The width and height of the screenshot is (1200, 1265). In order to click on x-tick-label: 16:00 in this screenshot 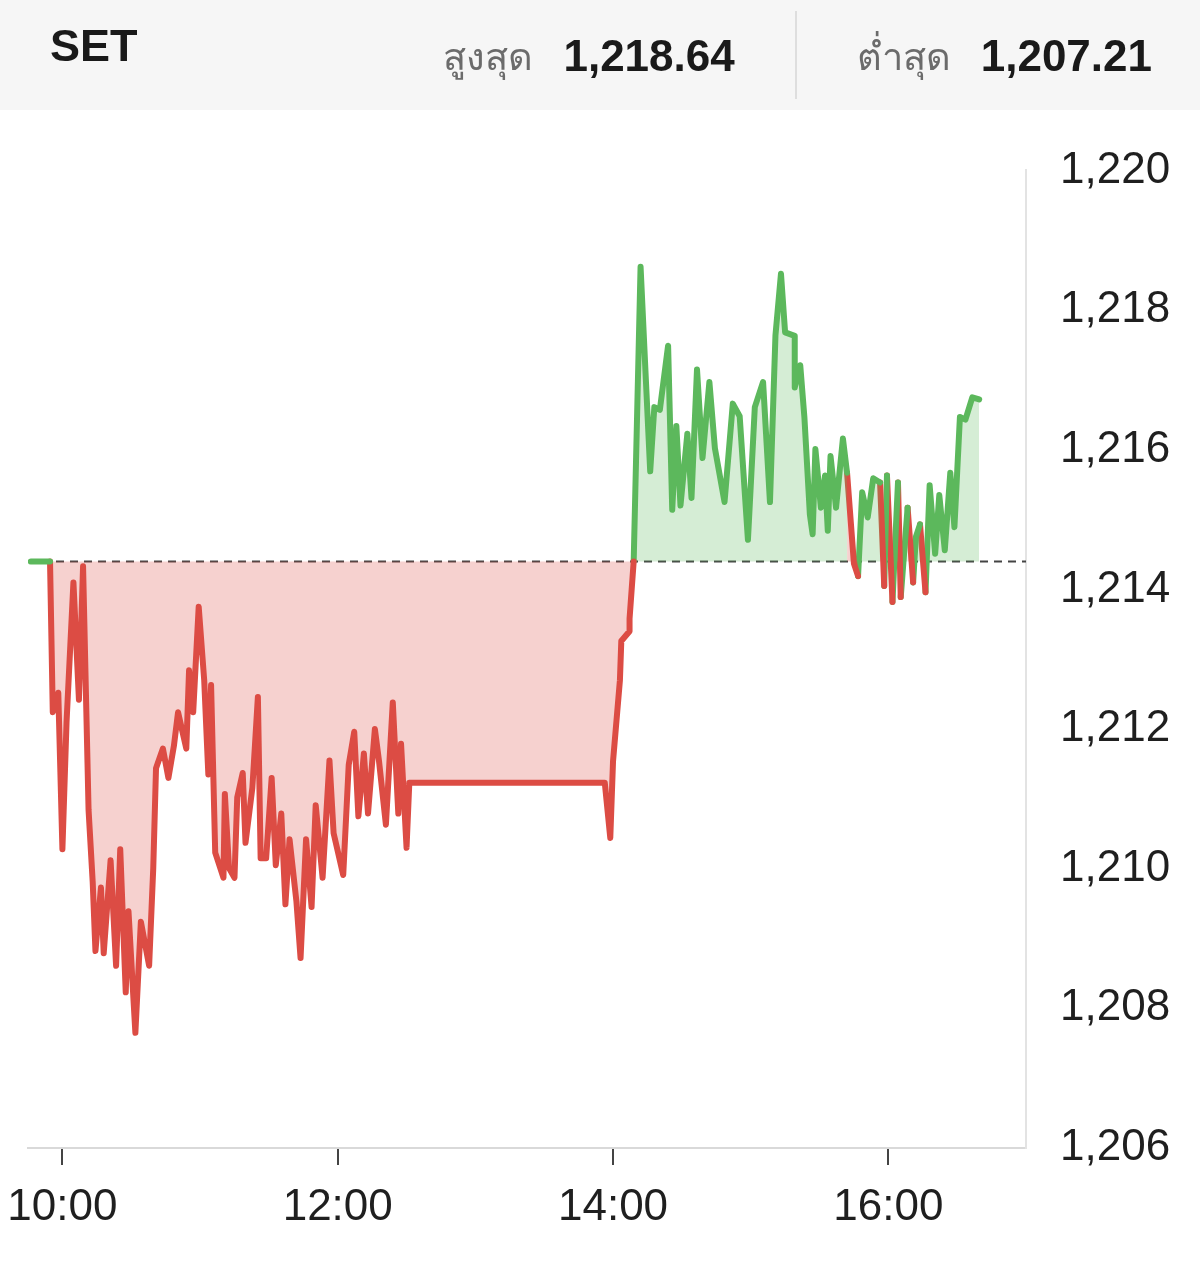, I will do `click(888, 1204)`.